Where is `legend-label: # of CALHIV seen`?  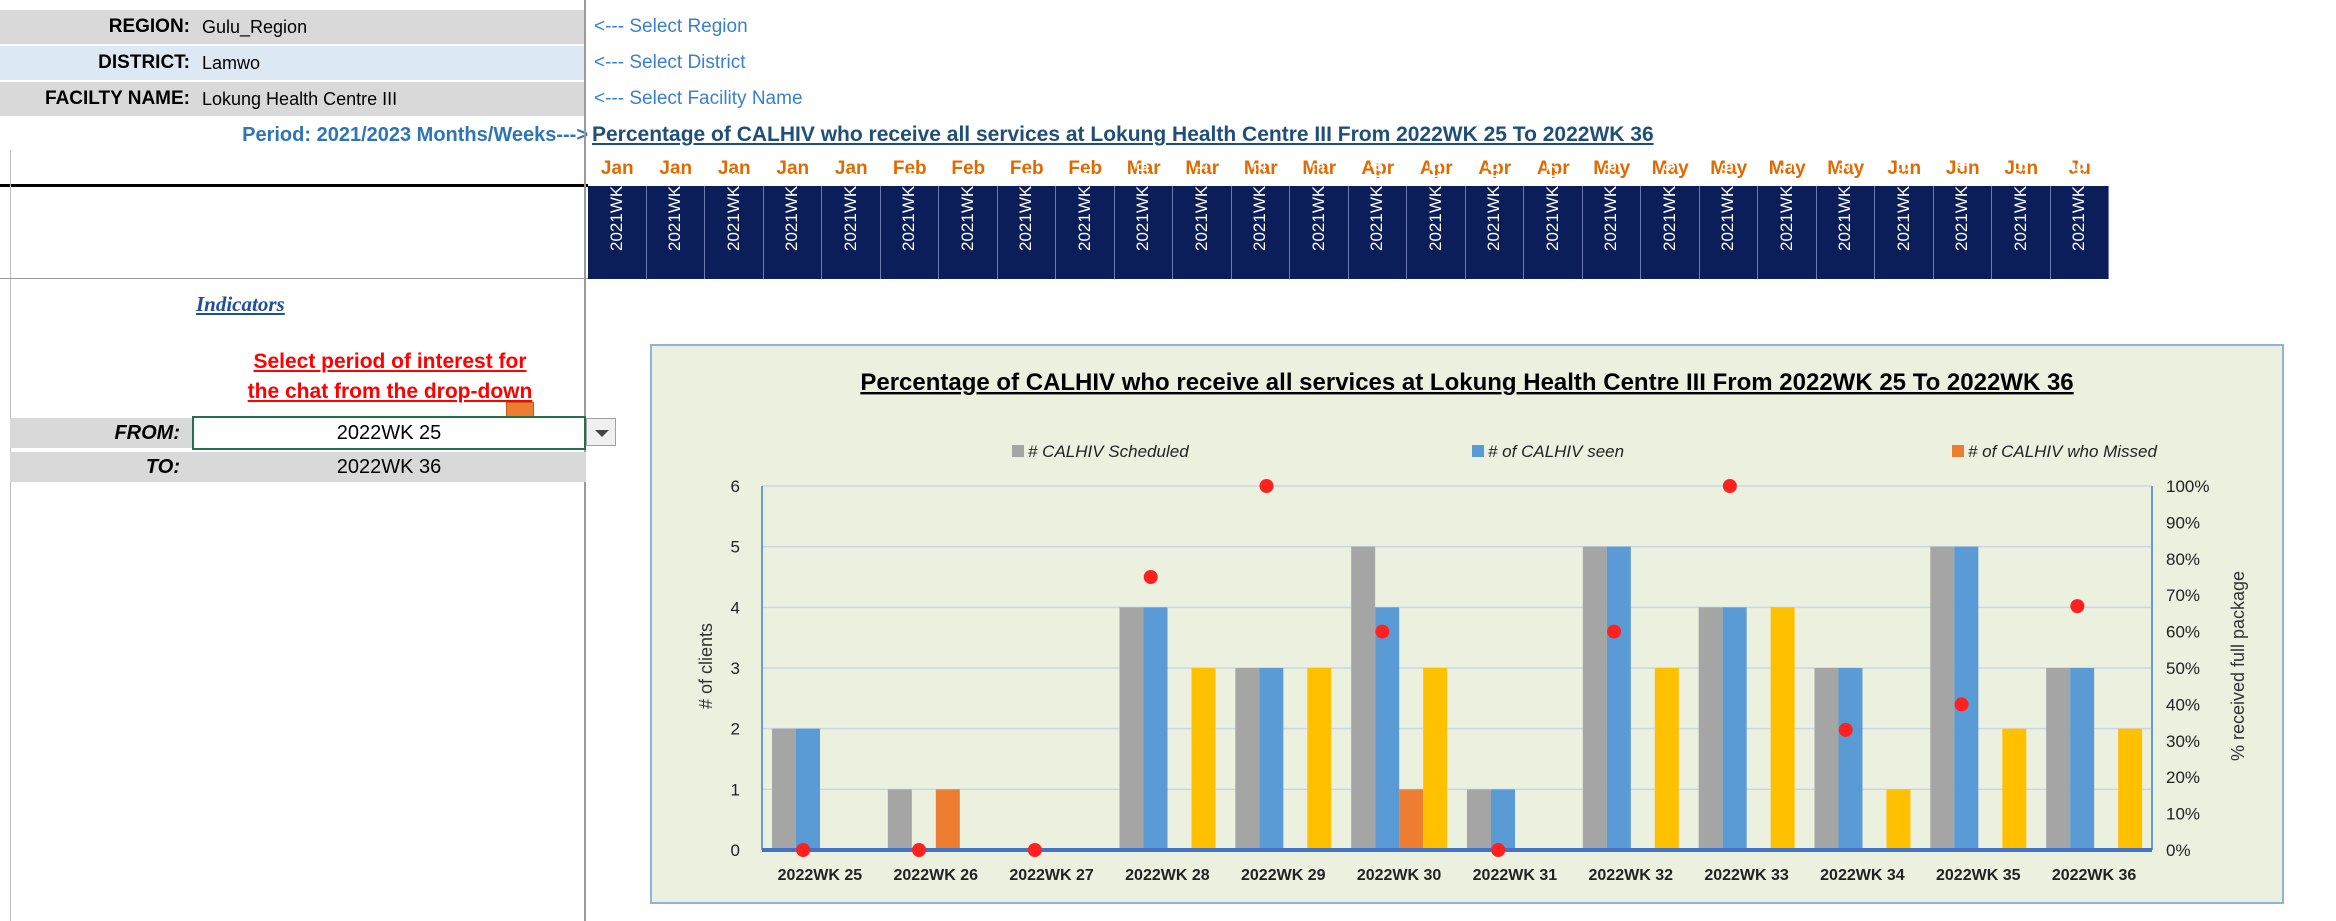 legend-label: # of CALHIV seen is located at coordinates (1556, 451).